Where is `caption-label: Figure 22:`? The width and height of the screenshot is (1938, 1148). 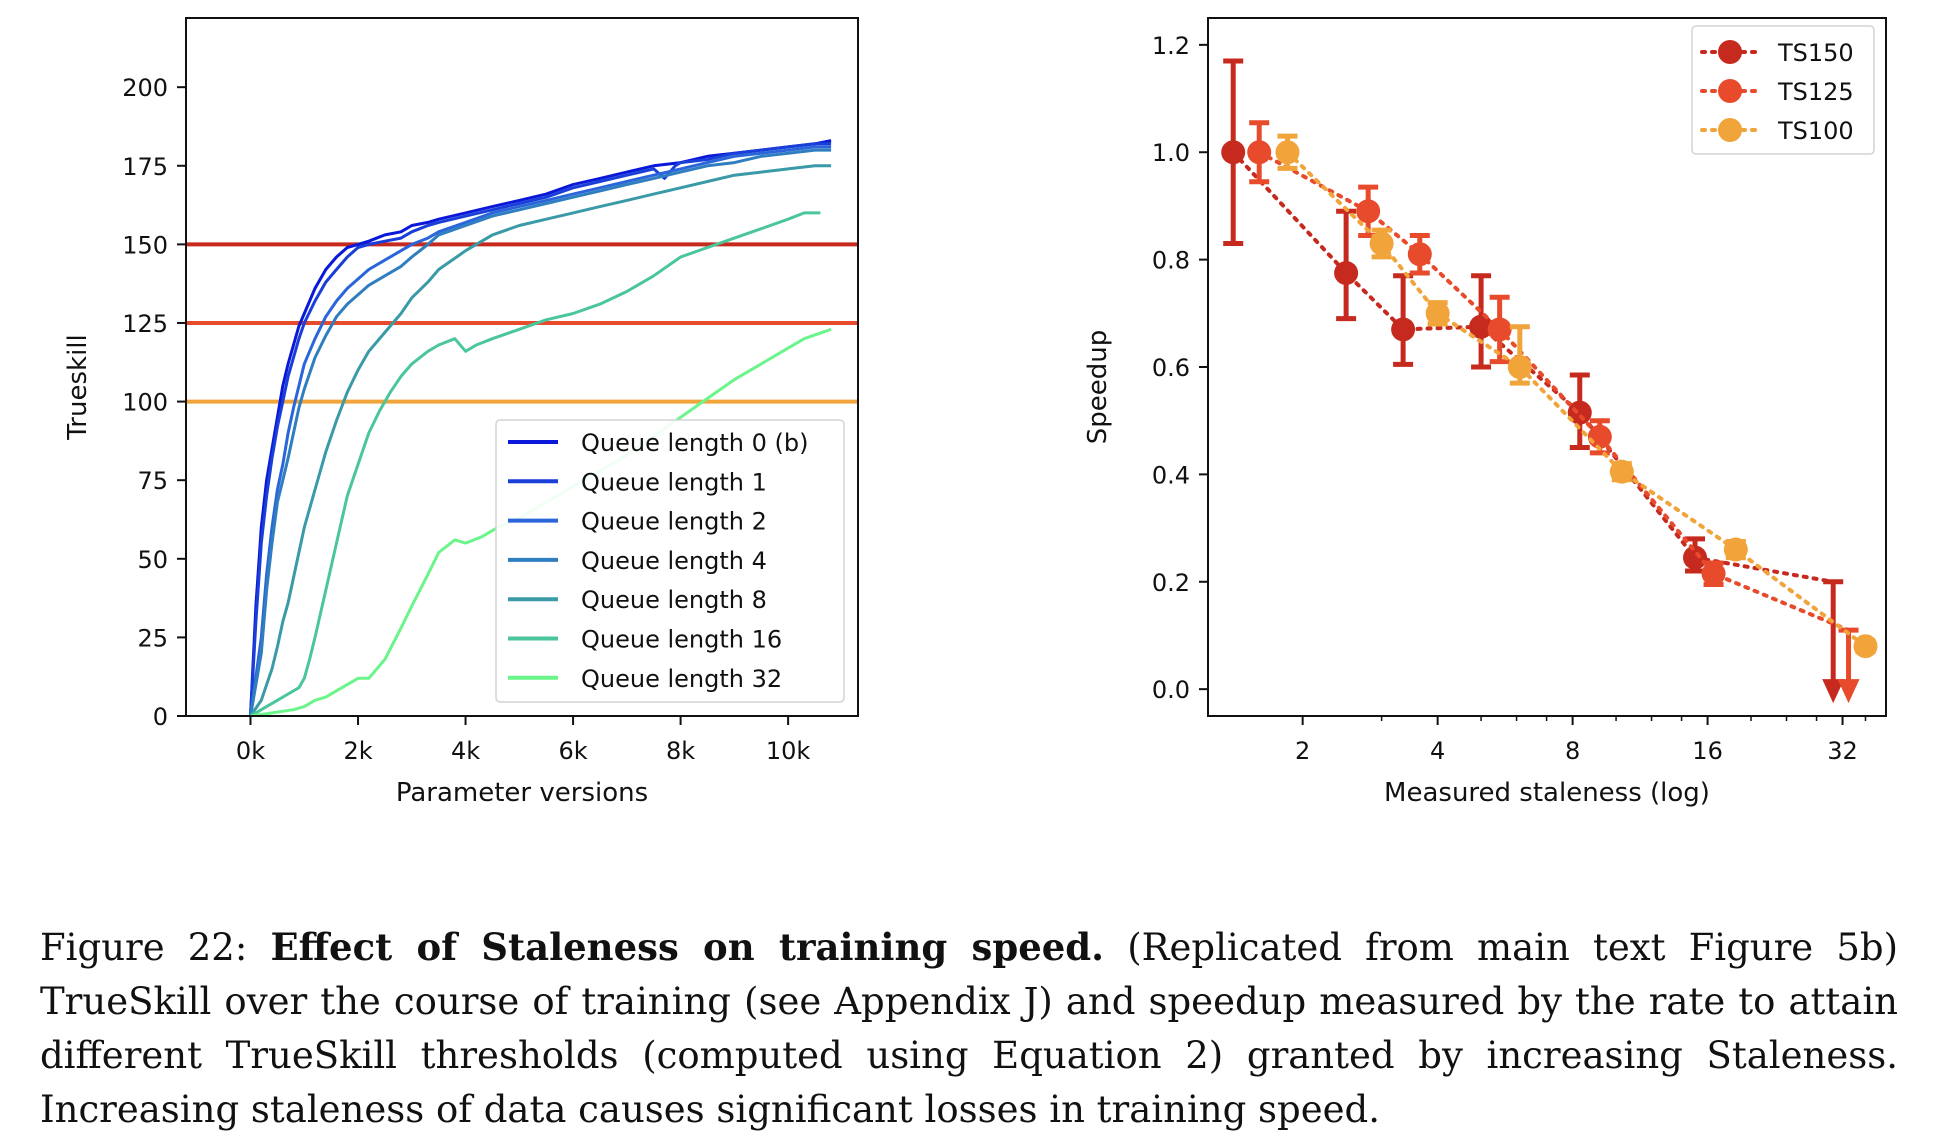
caption-label: Figure 22: is located at coordinates (144, 947).